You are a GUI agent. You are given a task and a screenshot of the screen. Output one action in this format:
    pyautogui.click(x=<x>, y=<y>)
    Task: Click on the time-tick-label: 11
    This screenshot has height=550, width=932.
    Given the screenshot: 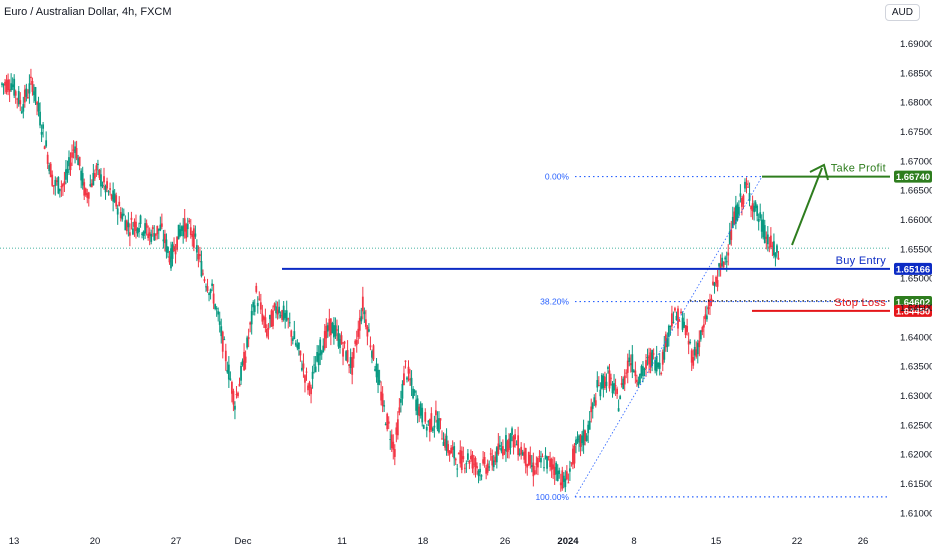 What is the action you would take?
    pyautogui.click(x=342, y=541)
    